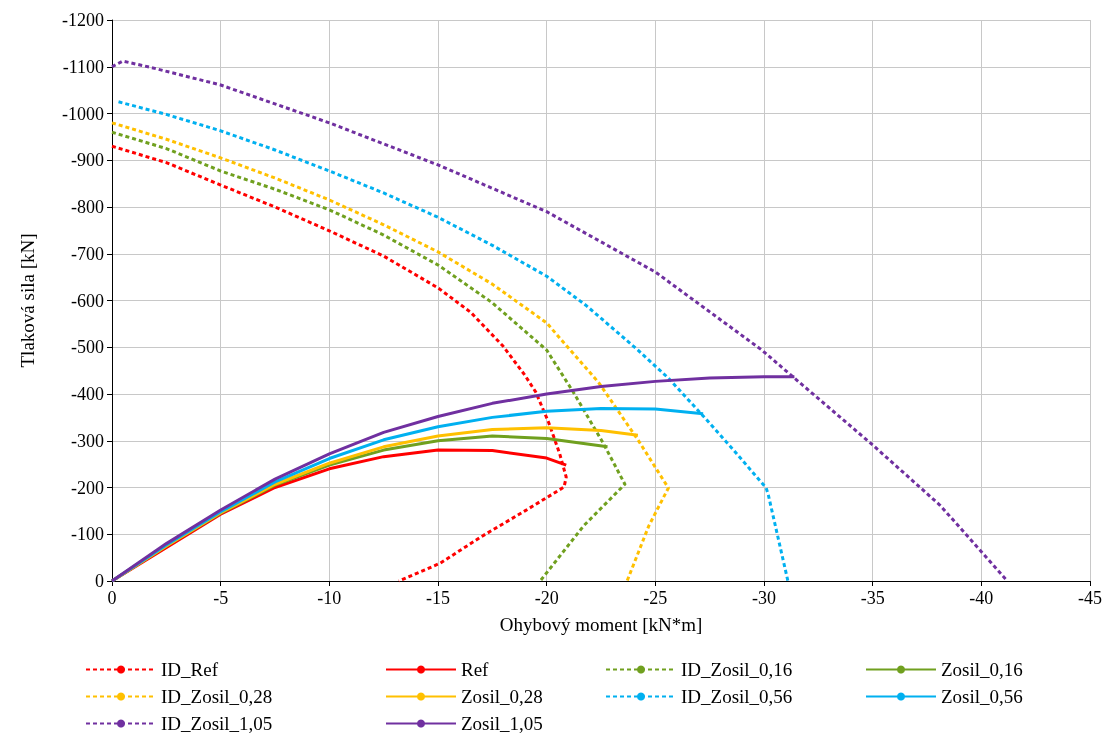 The image size is (1110, 751). What do you see at coordinates (601, 624) in the screenshot?
I see `x-axis-title: Ohybový moment [kN*m]` at bounding box center [601, 624].